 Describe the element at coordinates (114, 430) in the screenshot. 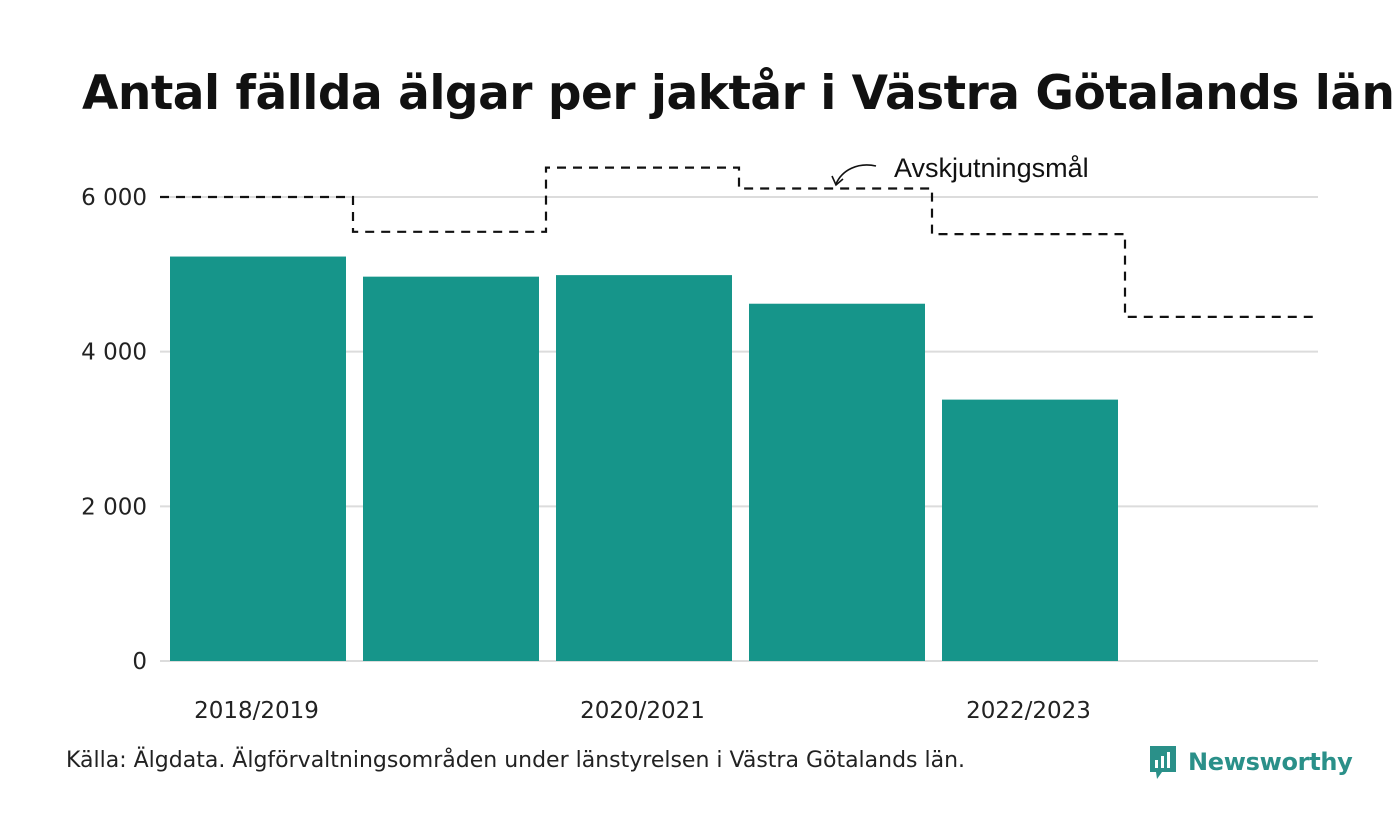

I see `y-axis-ticks: 0 2 000 4 000 6 000` at that location.